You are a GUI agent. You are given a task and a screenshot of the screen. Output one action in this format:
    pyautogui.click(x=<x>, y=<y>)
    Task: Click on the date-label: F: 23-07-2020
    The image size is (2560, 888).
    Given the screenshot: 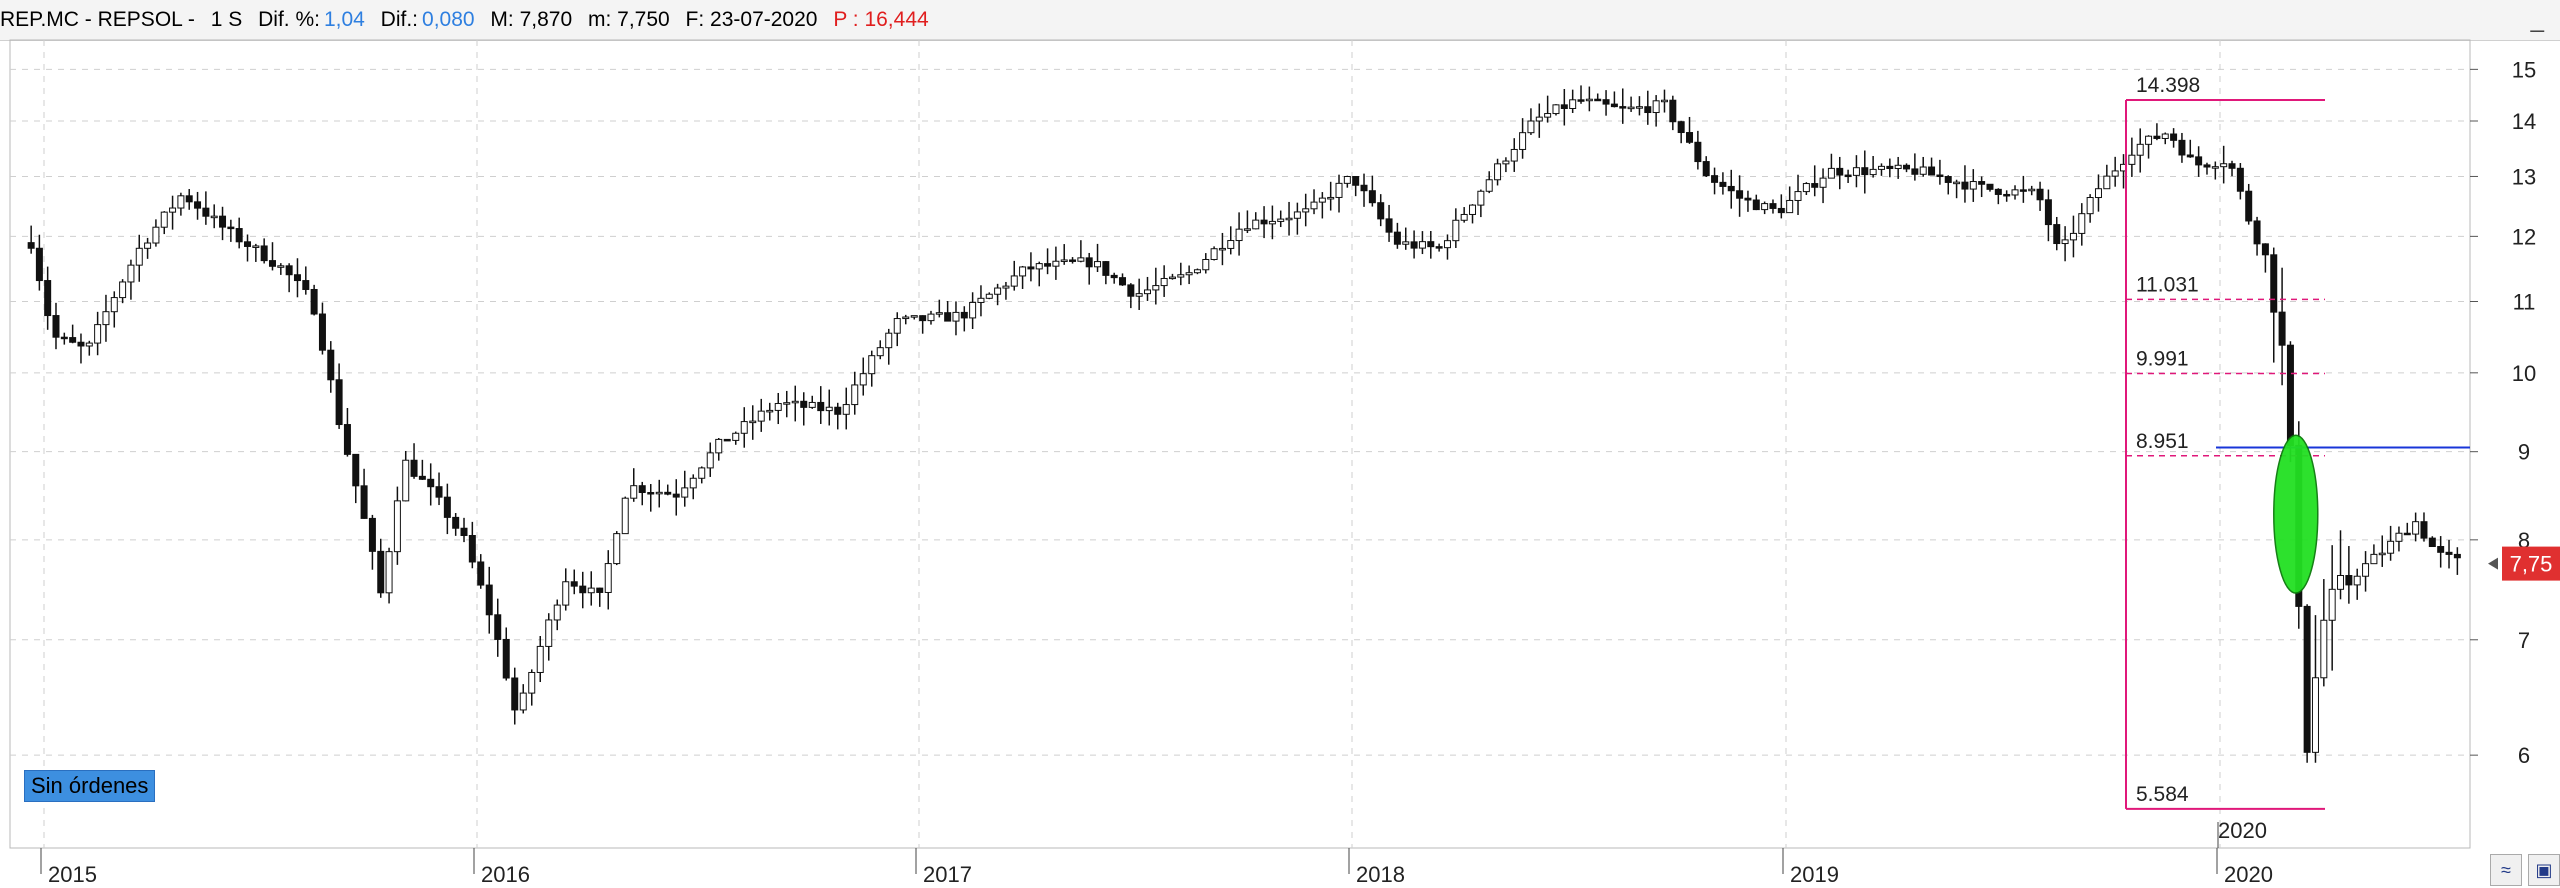 What is the action you would take?
    pyautogui.click(x=751, y=19)
    